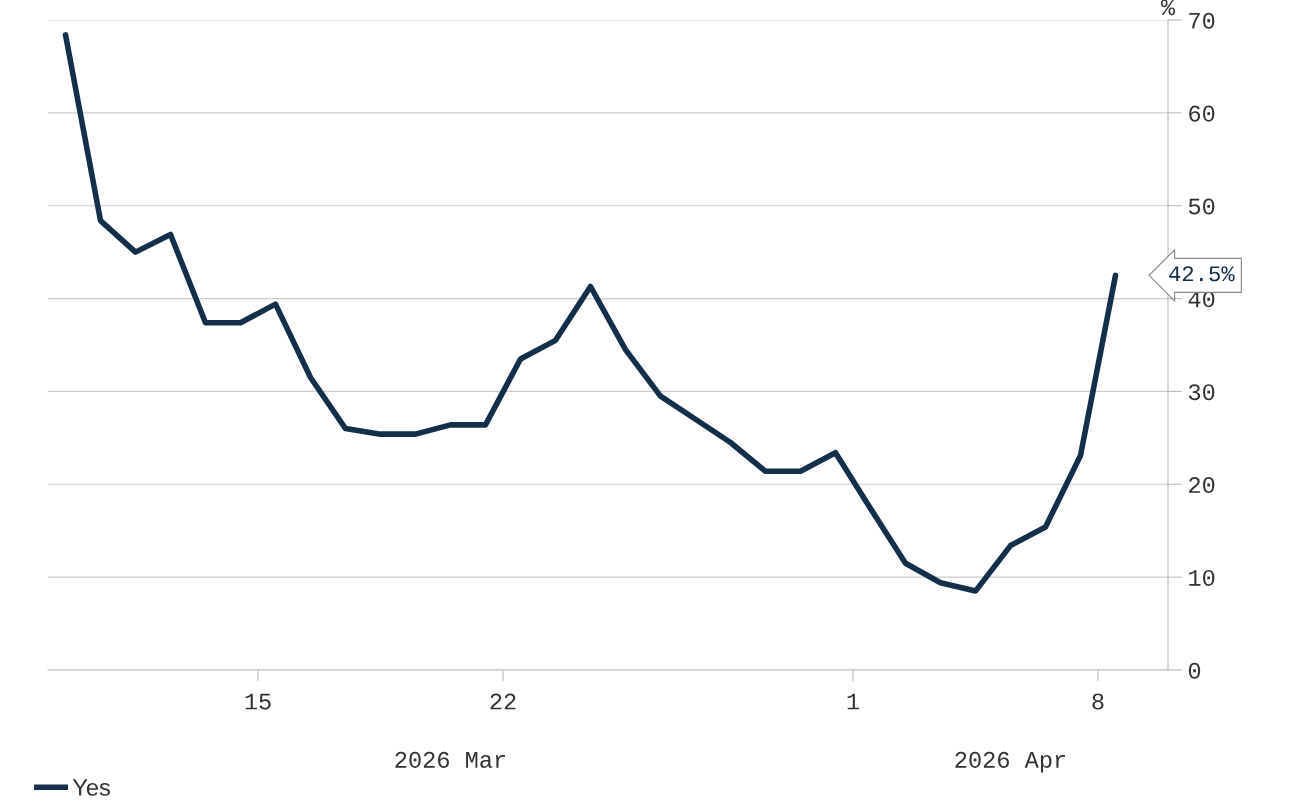  Describe the element at coordinates (258, 701) in the screenshot. I see `x-tick-label: 15` at that location.